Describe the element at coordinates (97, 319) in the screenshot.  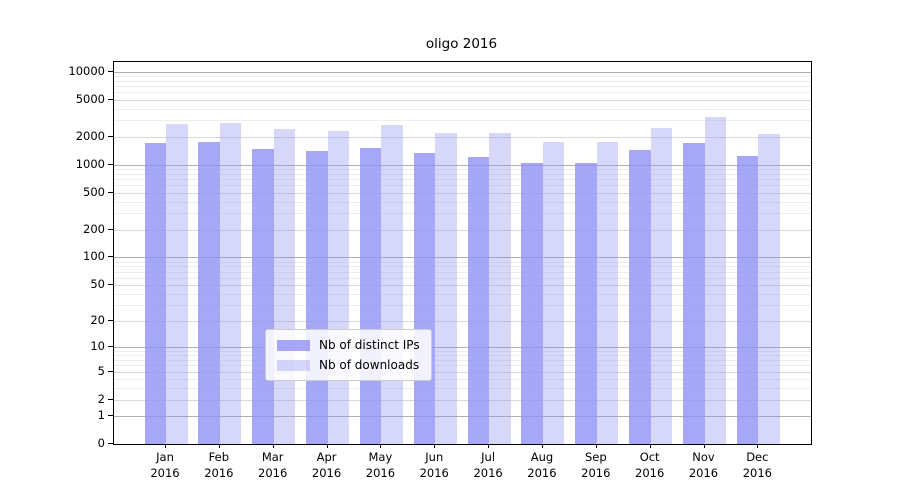
I see `y-tick-label: 20` at that location.